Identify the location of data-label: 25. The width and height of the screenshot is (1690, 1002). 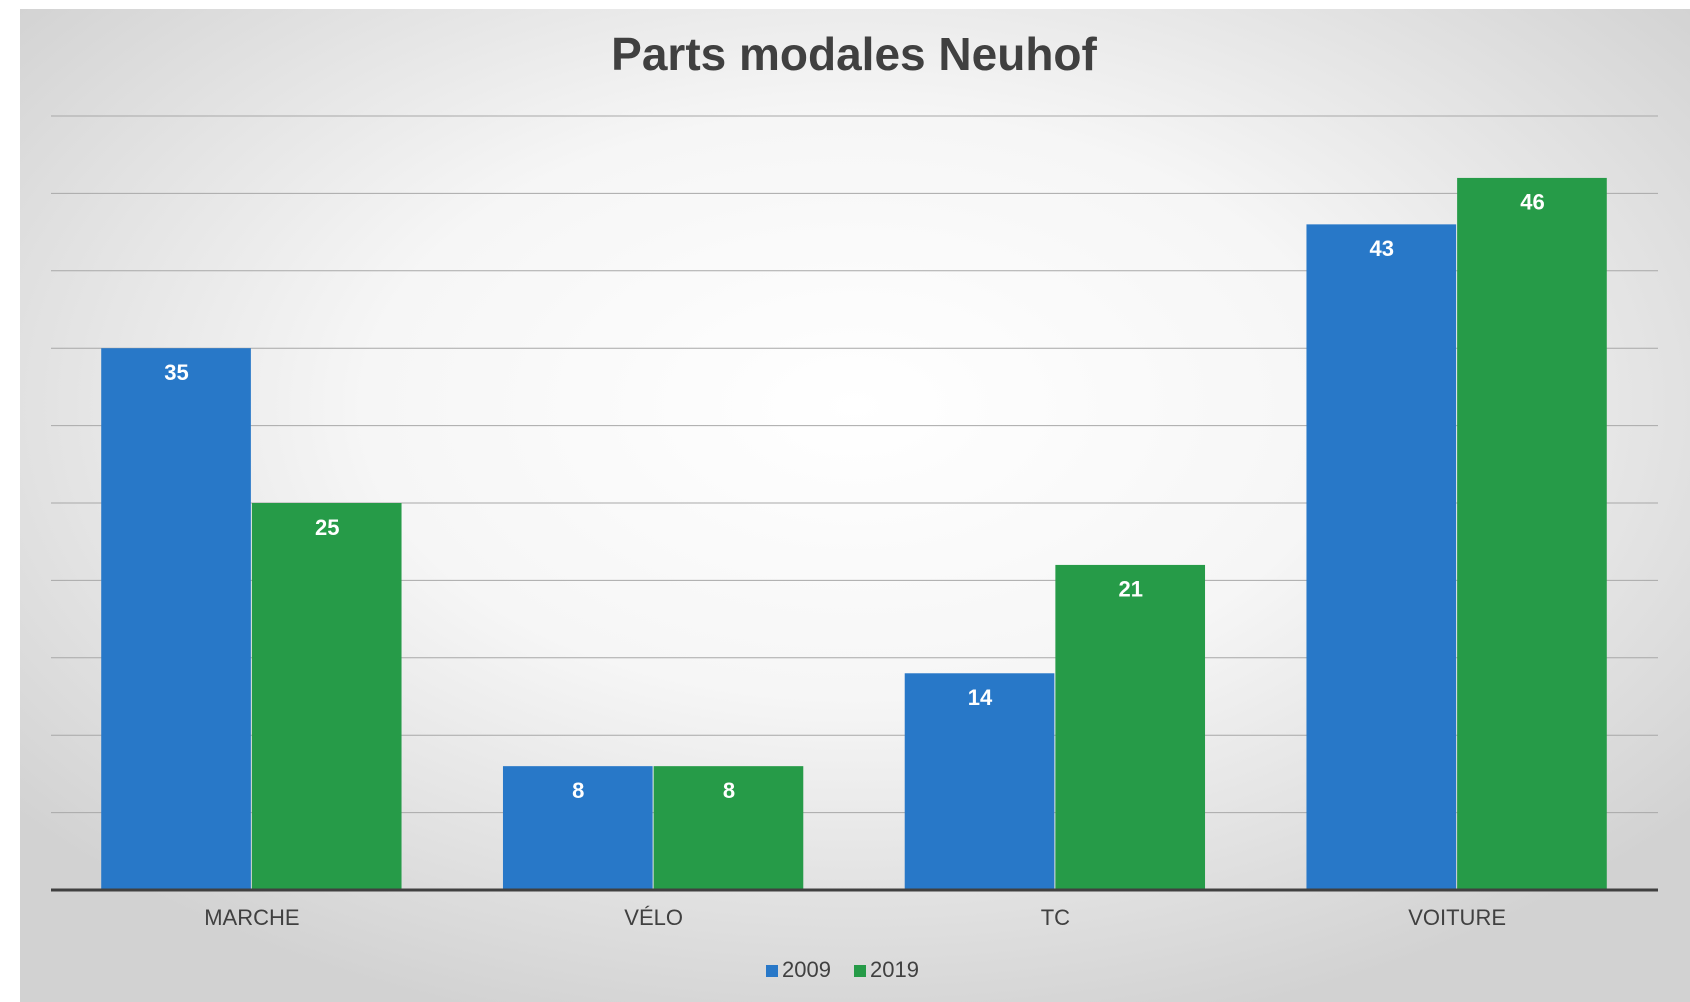
(327, 527).